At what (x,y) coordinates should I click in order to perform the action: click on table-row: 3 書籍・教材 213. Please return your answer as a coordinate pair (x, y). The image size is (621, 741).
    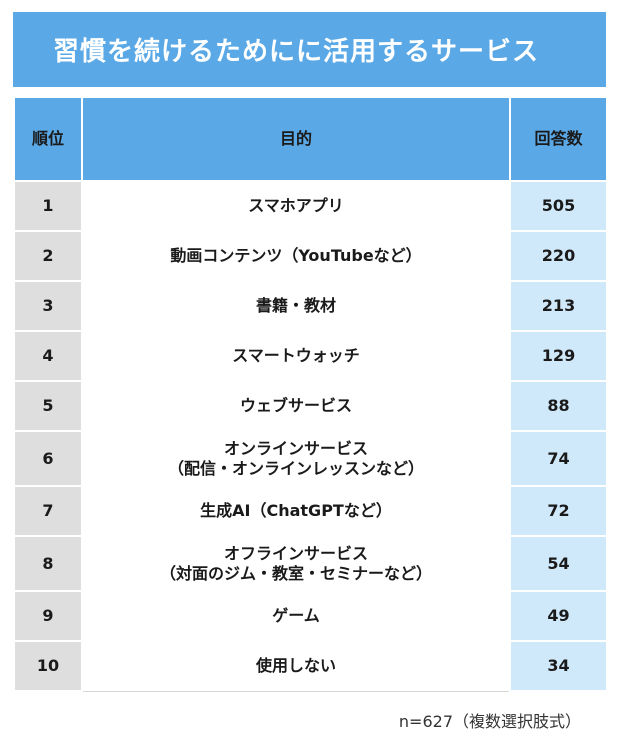
    Looking at the image, I should click on (310, 306).